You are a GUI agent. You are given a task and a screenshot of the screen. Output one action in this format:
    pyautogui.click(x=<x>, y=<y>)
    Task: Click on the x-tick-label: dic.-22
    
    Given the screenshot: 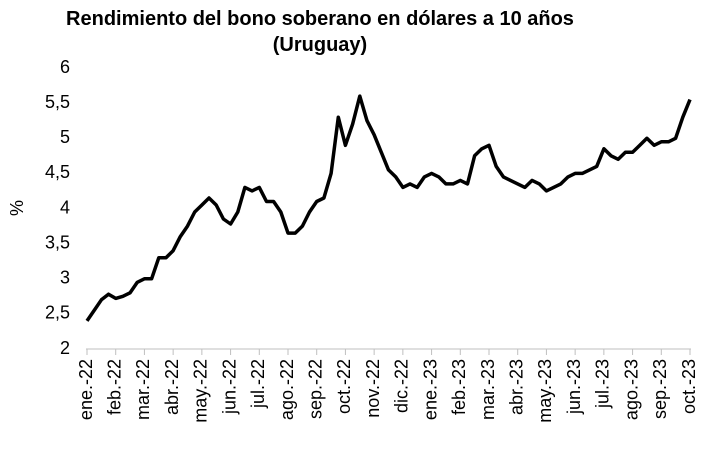 What is the action you would take?
    pyautogui.click(x=402, y=386)
    